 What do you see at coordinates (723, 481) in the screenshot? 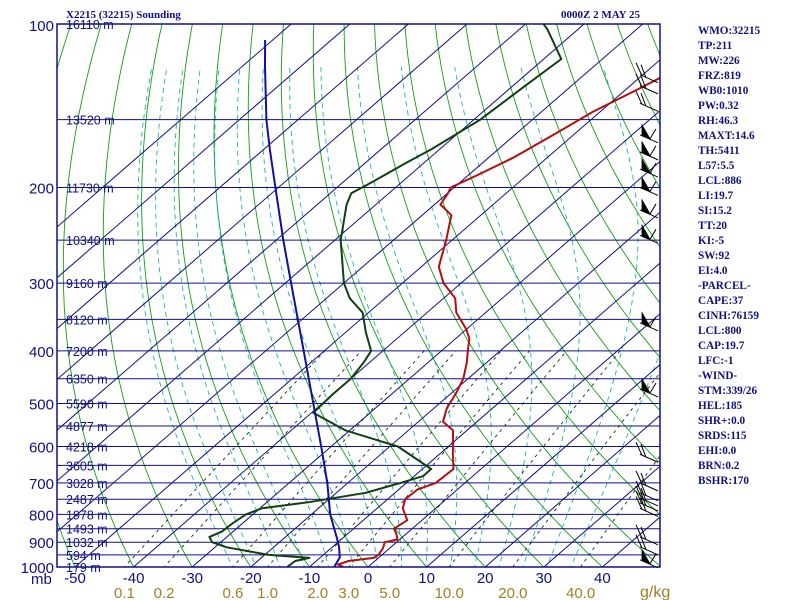
I see `sounding-index: BSHR:170` at bounding box center [723, 481].